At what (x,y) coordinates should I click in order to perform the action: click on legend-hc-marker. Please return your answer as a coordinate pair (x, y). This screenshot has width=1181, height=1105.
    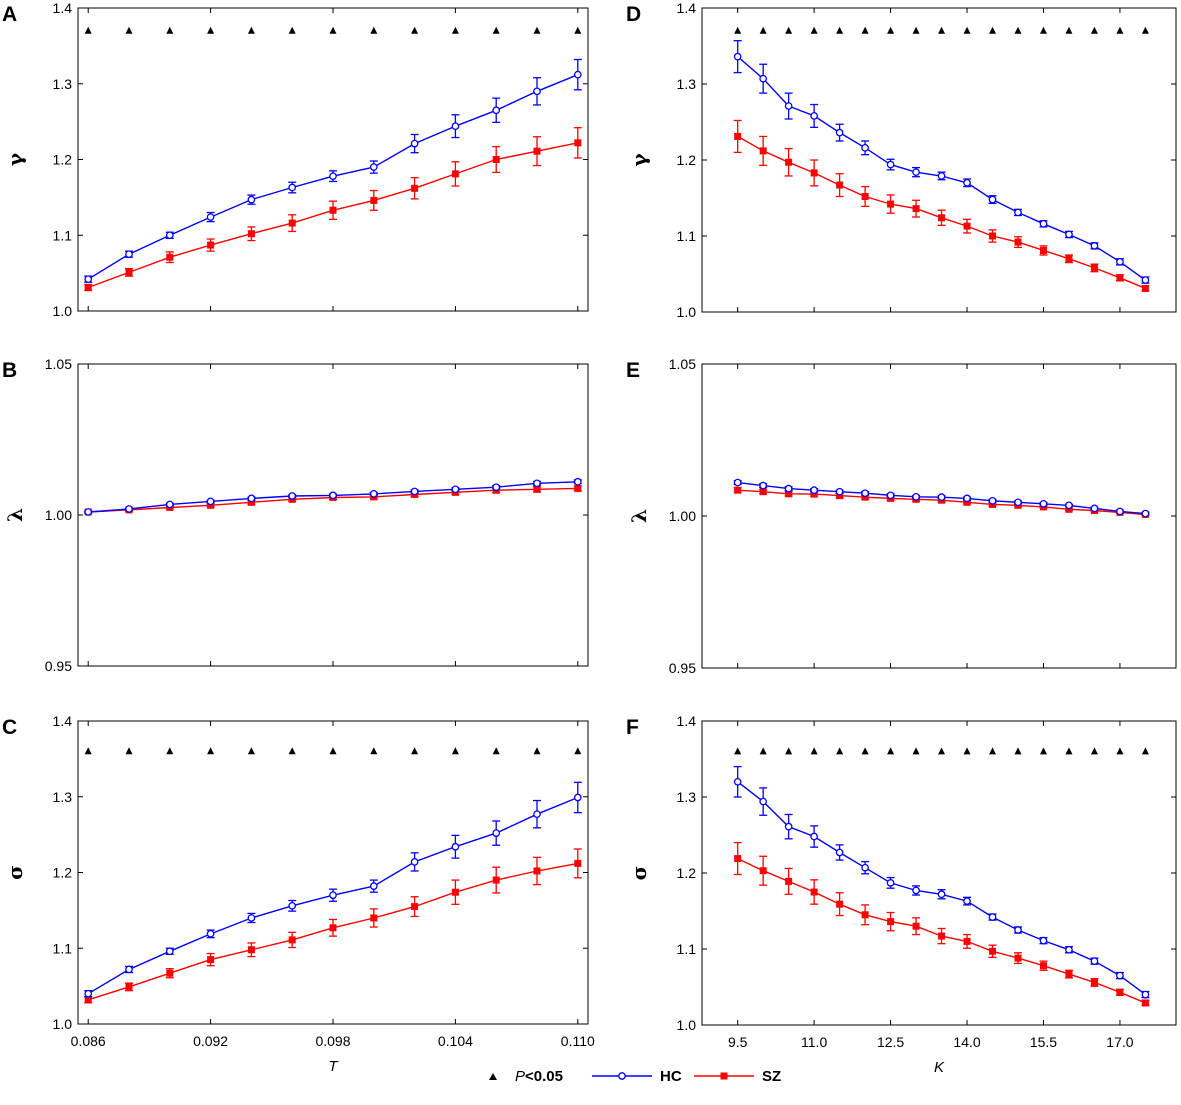
    Looking at the image, I should click on (622, 1076).